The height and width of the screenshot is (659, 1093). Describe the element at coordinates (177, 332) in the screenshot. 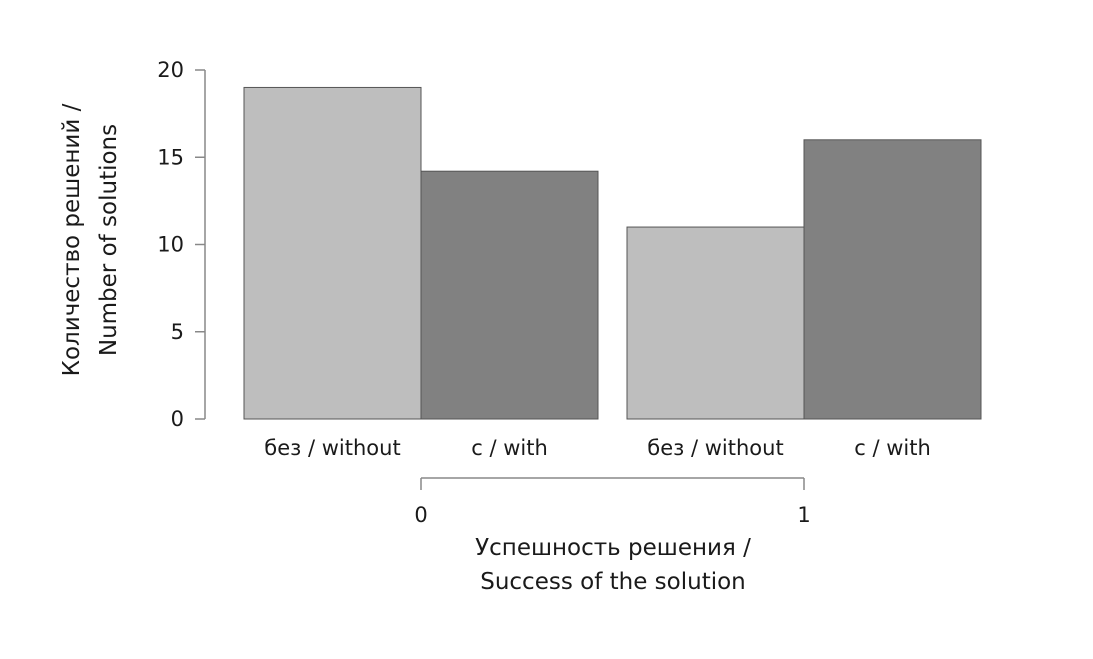

I see `y-tick-label: 5` at that location.